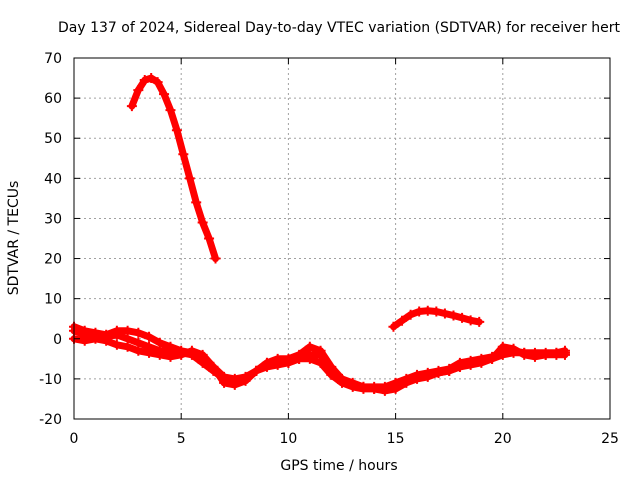  I want to click on y-tick-label: 10, so click(53, 300).